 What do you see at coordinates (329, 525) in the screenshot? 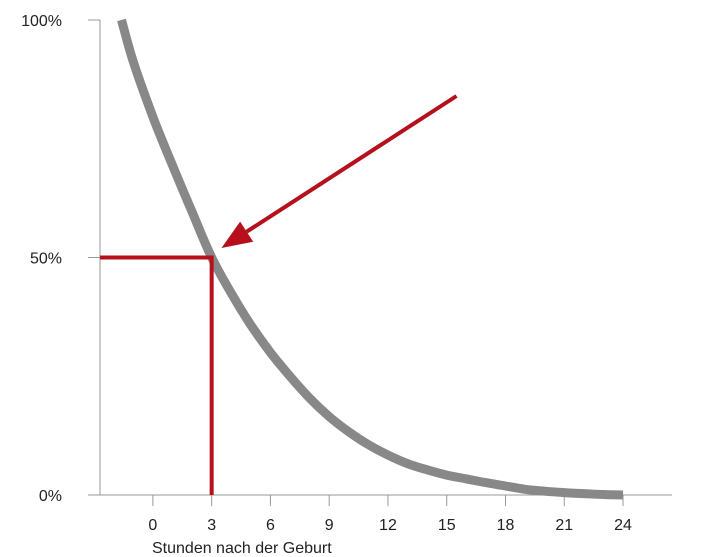
I see `x-tick-label: 9` at bounding box center [329, 525].